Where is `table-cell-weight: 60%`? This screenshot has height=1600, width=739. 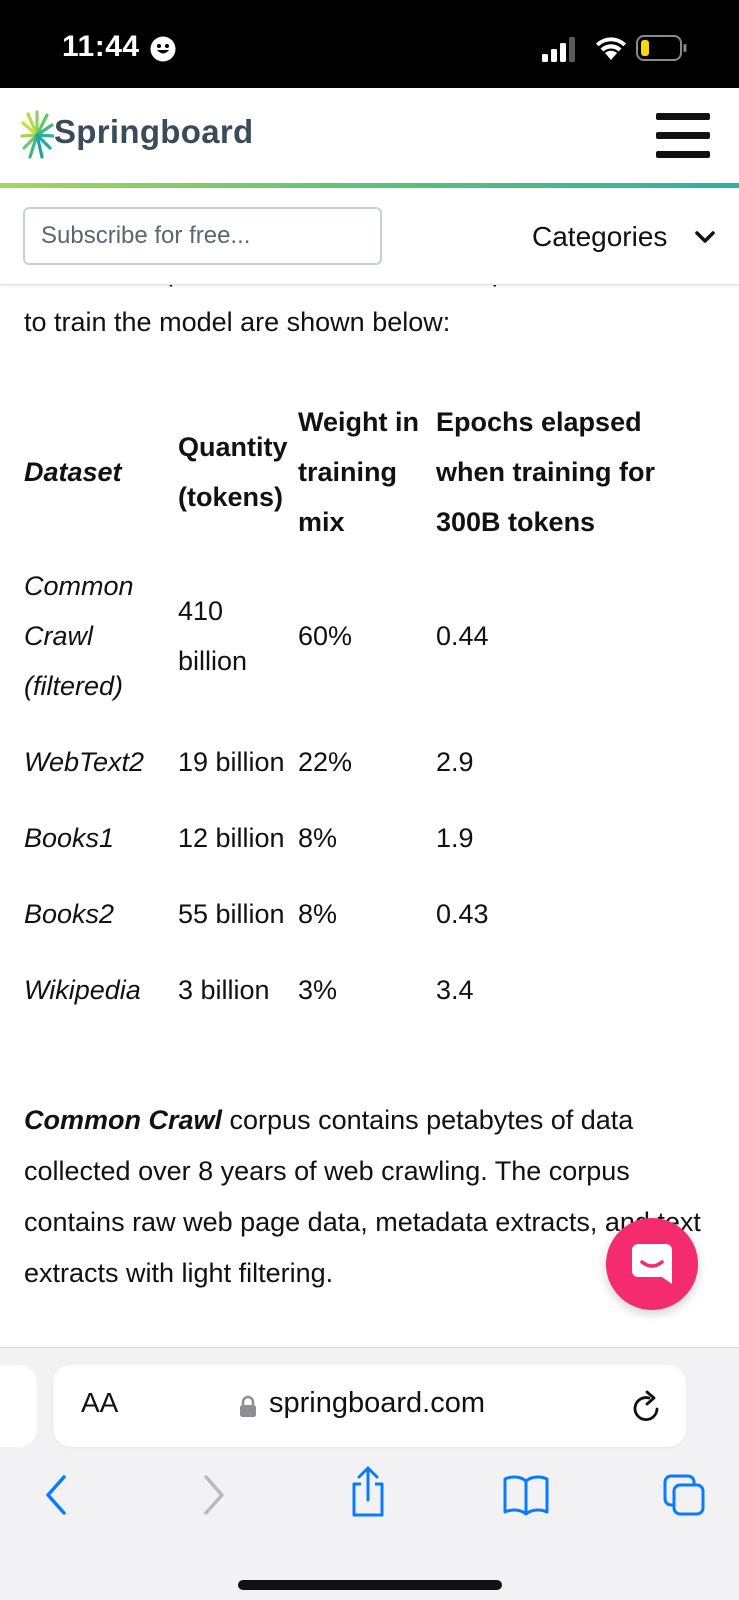
table-cell-weight: 60% is located at coordinates (325, 636).